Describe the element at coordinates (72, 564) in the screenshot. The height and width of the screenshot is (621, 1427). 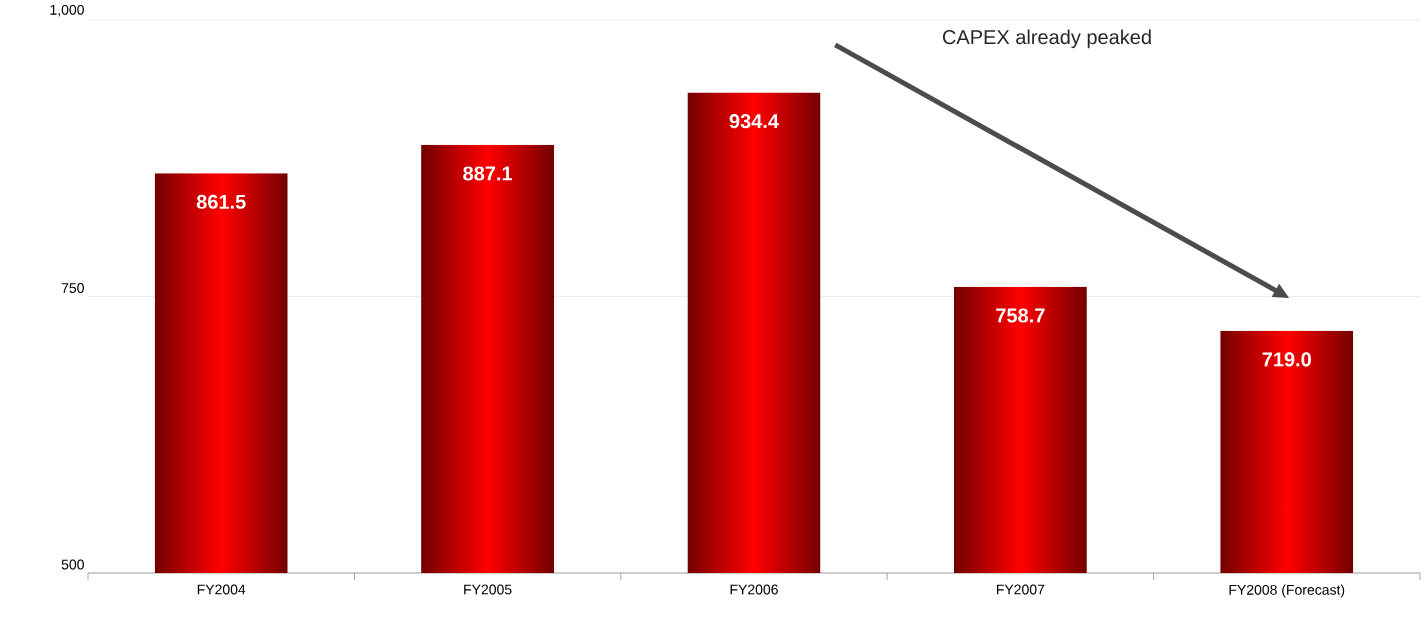
I see `y-tick-label: 500` at that location.